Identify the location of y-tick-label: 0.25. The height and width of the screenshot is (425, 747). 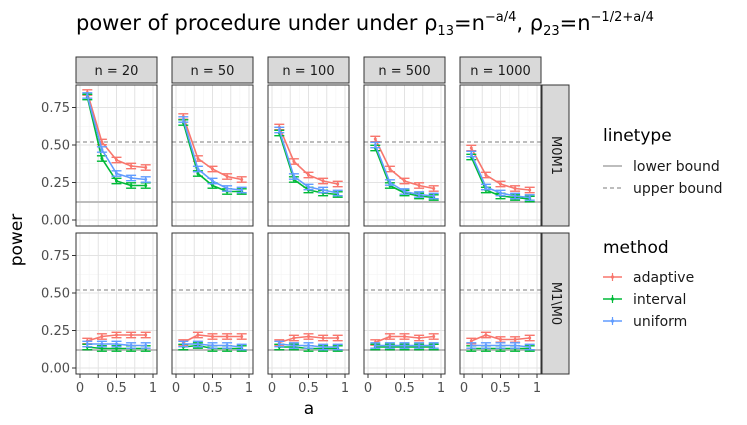
(55, 331).